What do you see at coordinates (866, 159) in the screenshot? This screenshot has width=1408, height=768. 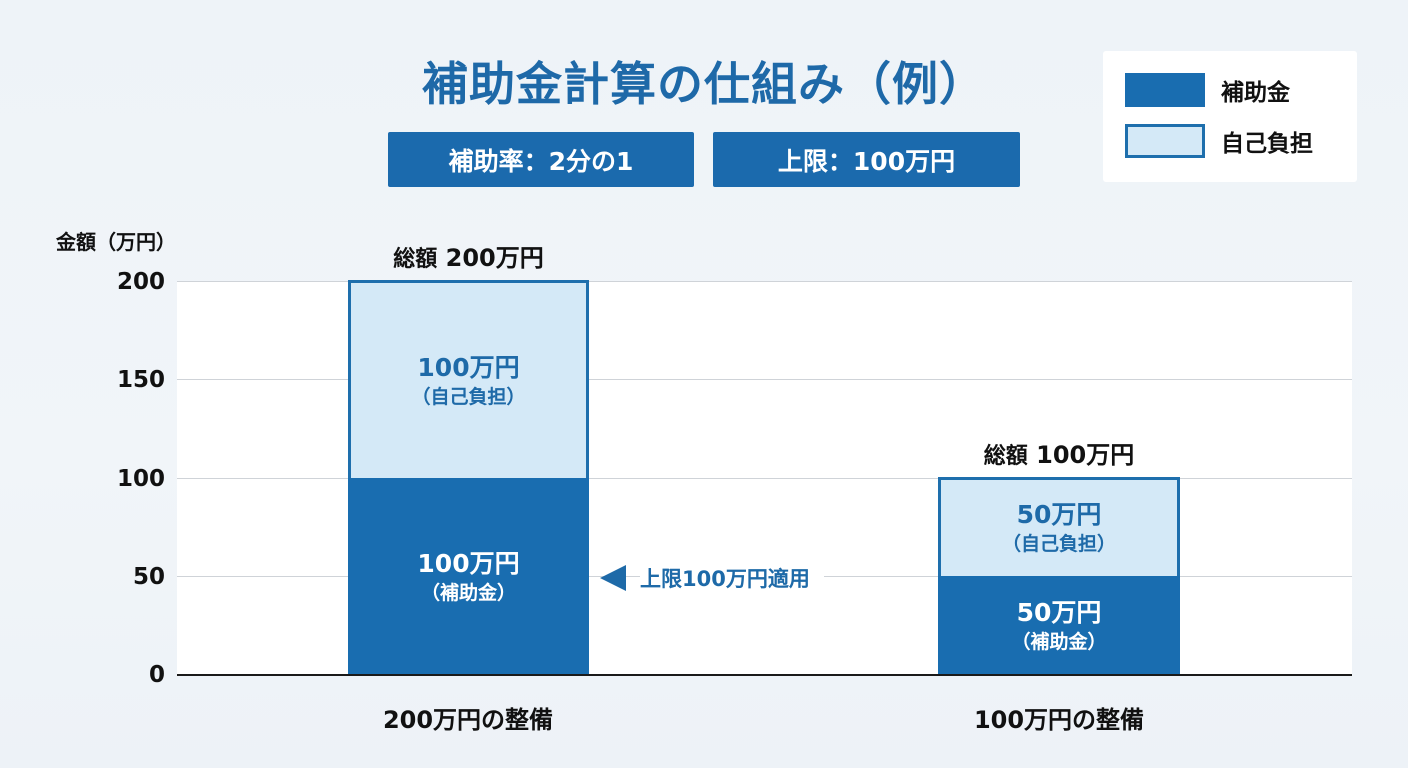 I see `subsidy-cap-badge: 上限：100万円` at bounding box center [866, 159].